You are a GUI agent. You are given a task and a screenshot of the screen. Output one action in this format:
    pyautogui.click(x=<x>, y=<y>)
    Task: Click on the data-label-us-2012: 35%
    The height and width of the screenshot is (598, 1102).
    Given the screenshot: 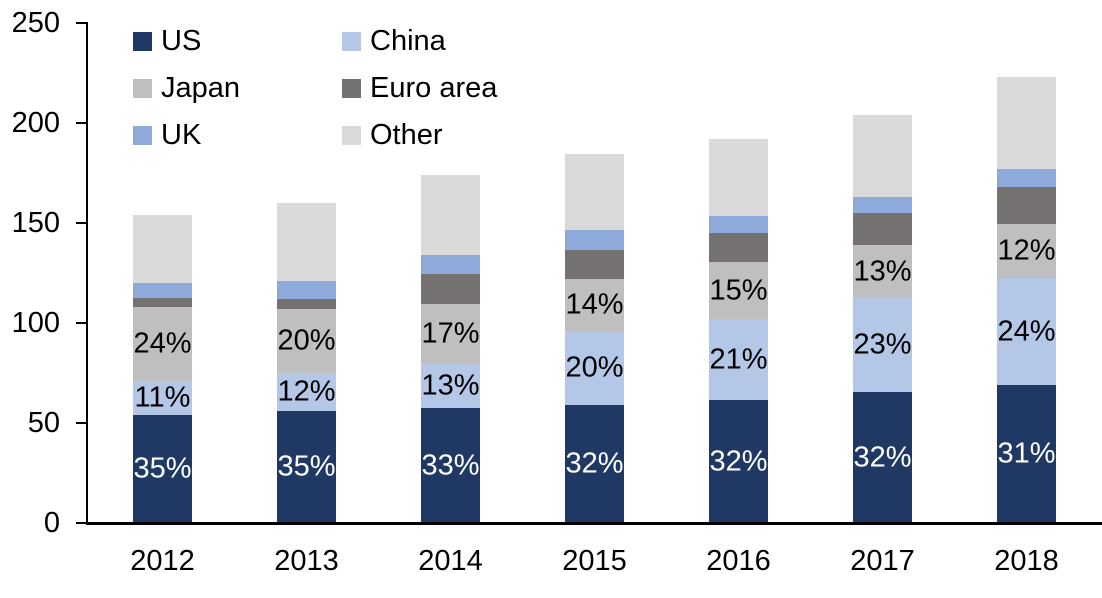 What is the action you would take?
    pyautogui.click(x=162, y=468)
    